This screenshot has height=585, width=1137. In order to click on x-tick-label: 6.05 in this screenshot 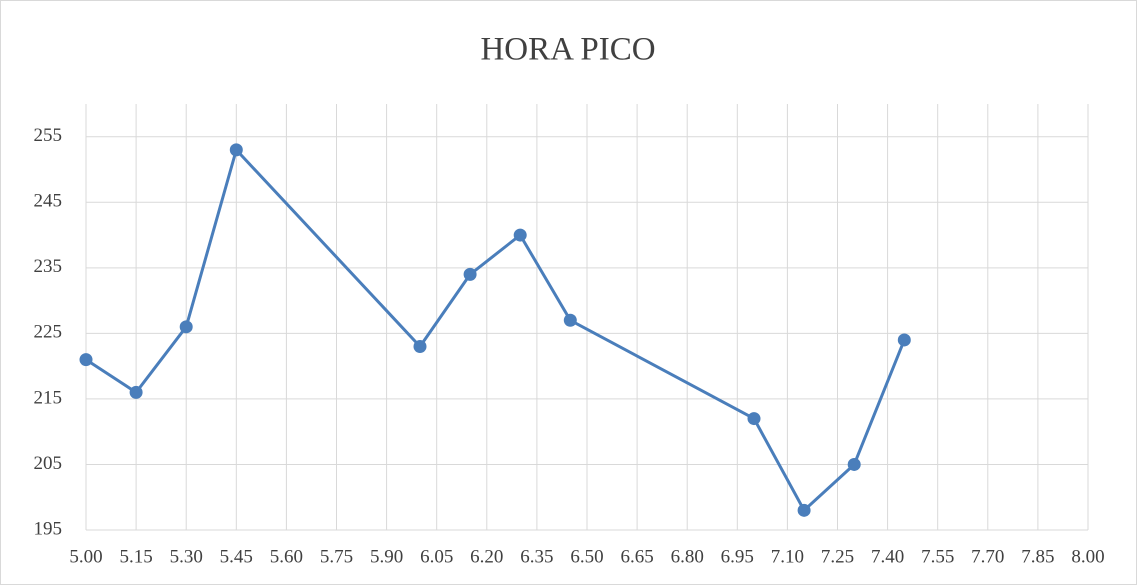, I will do `click(436, 556)`.